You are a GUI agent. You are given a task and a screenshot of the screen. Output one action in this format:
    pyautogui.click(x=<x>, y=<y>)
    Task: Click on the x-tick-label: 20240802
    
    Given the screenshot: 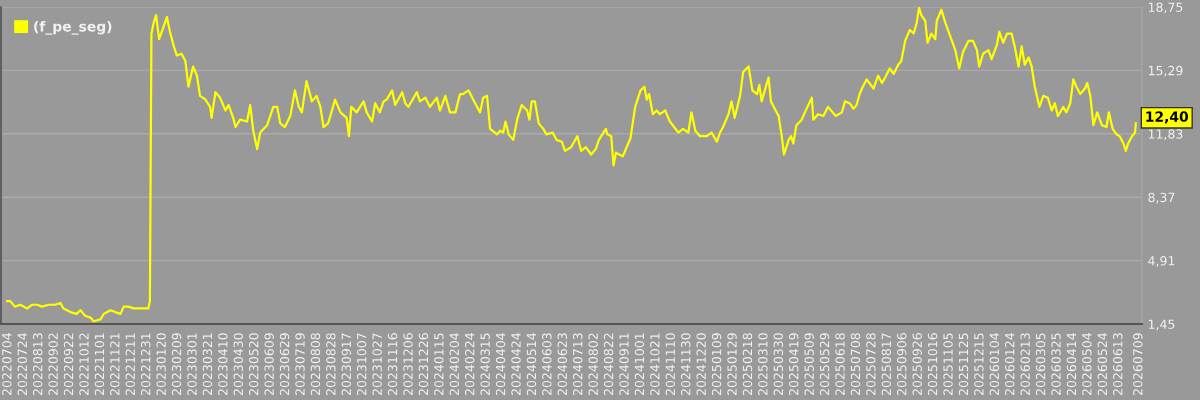 What is the action you would take?
    pyautogui.click(x=593, y=364)
    